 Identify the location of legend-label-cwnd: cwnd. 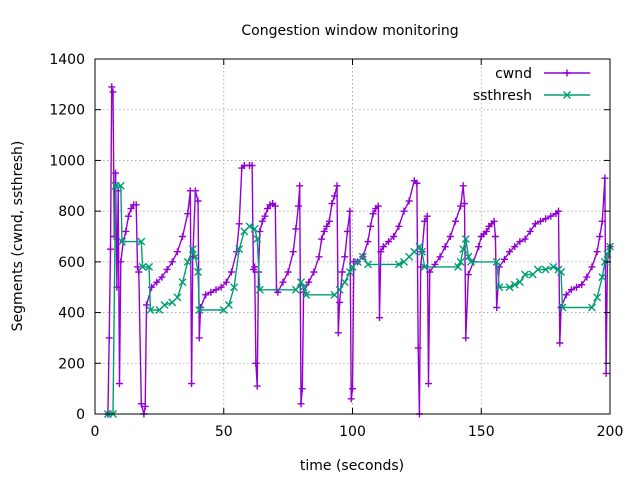
(513, 74).